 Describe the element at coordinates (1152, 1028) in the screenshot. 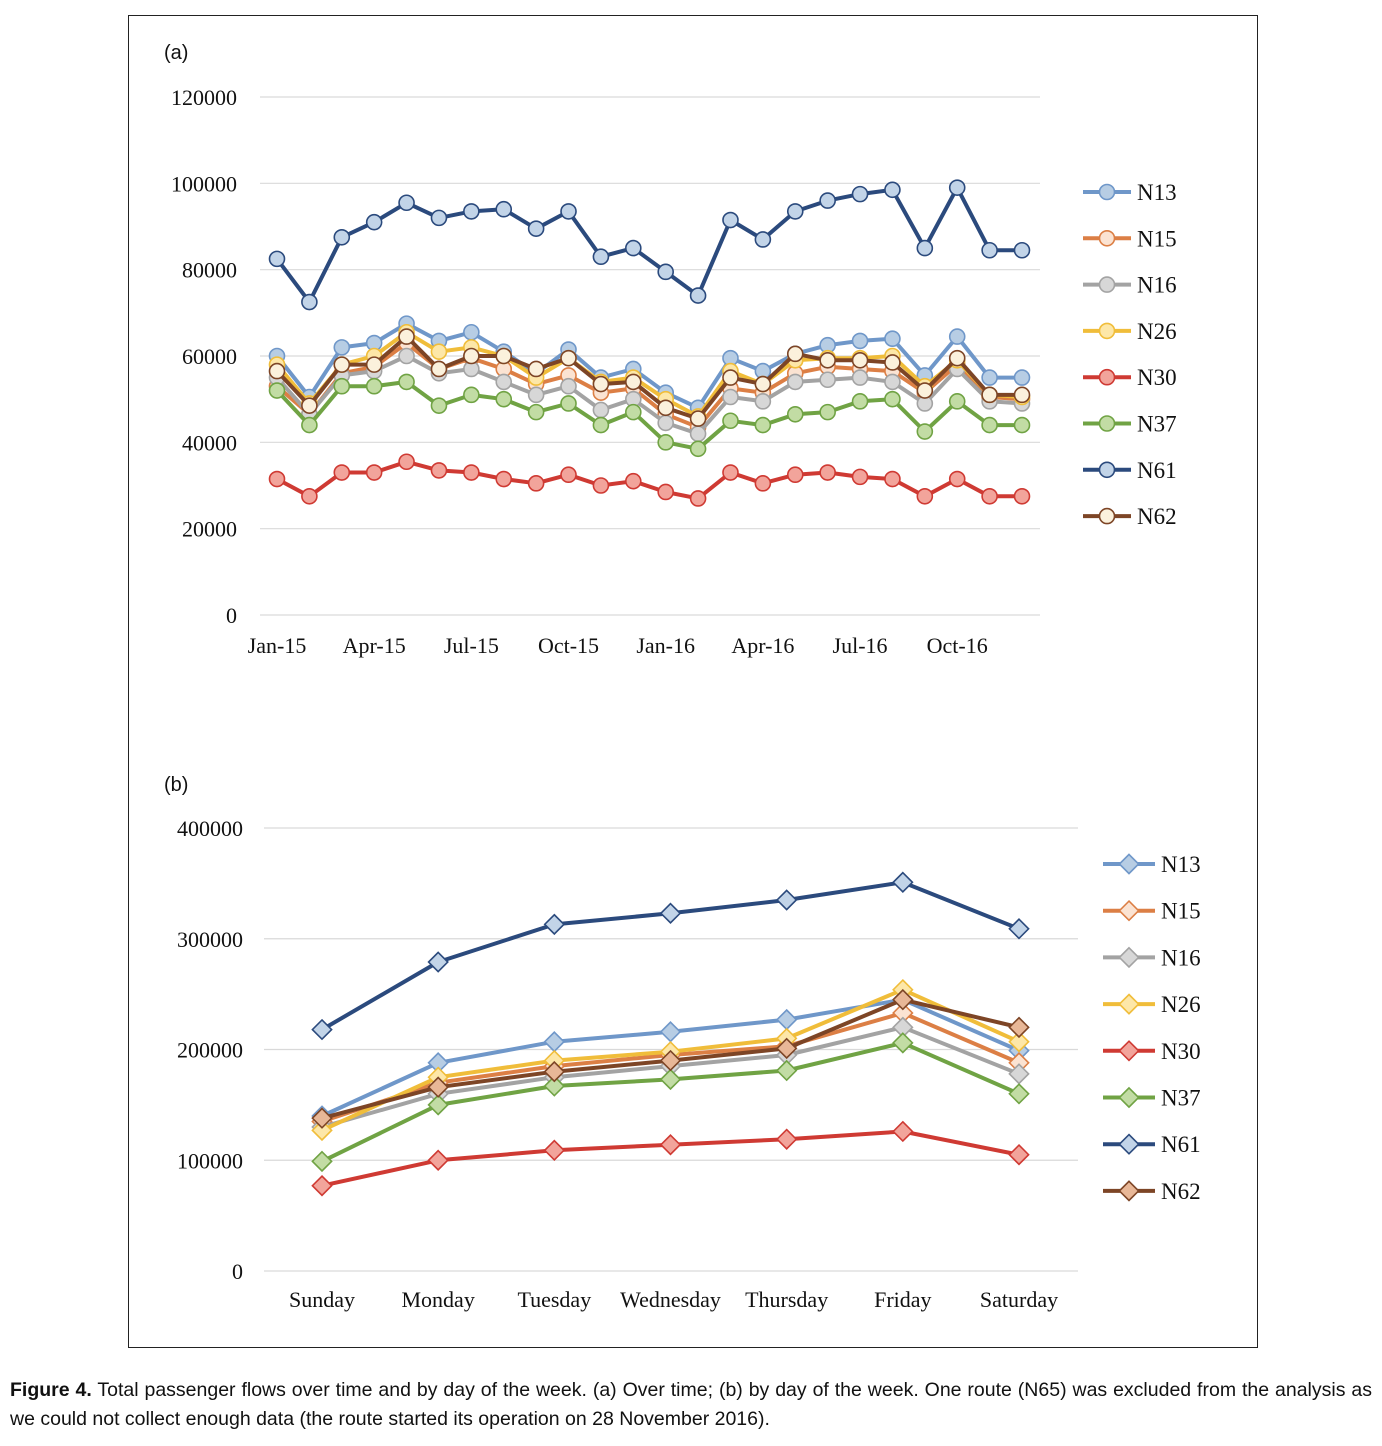

I see `panel-b-legend: N13 N15 N16 N26 N30 N37 N61 N62` at that location.